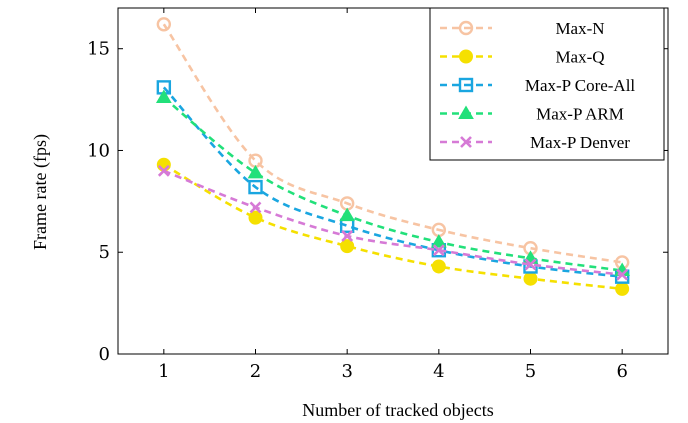 The height and width of the screenshot is (423, 688). What do you see at coordinates (397, 410) in the screenshot?
I see `x-axis-label: Number of tracked objects` at bounding box center [397, 410].